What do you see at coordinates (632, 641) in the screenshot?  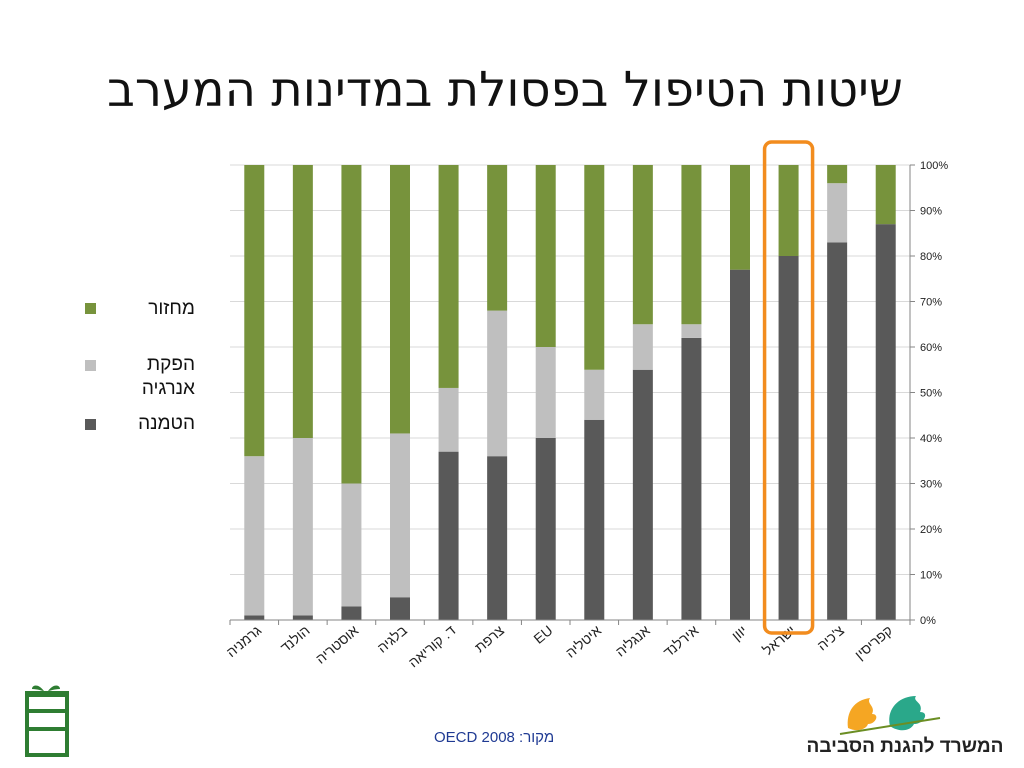 I see `x-tick-label: אנגליה` at bounding box center [632, 641].